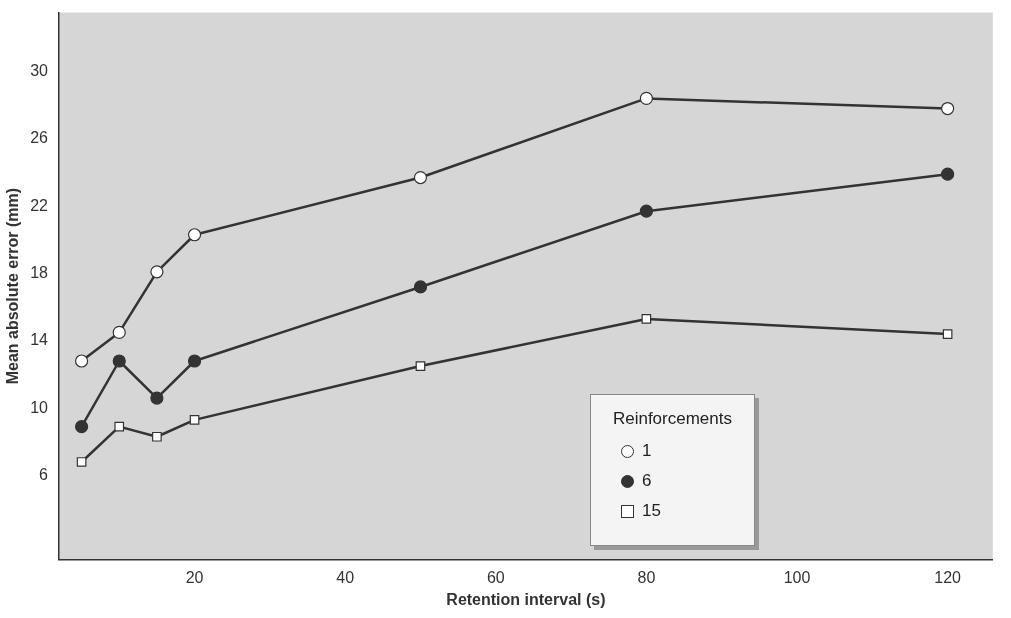 This screenshot has width=1011, height=618. Describe the element at coordinates (39, 272) in the screenshot. I see `y-tick-label: 18` at that location.